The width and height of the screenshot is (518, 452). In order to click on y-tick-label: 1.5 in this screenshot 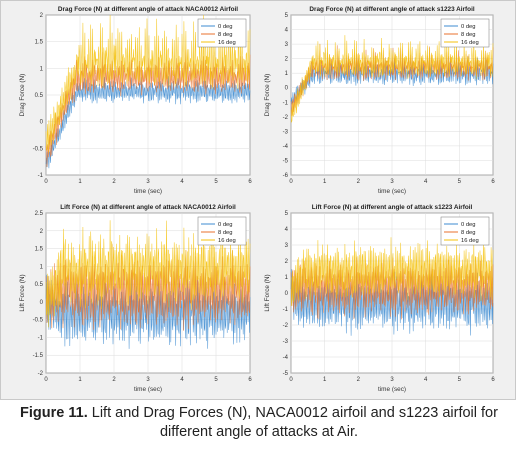, I will do `click(39, 250)`.